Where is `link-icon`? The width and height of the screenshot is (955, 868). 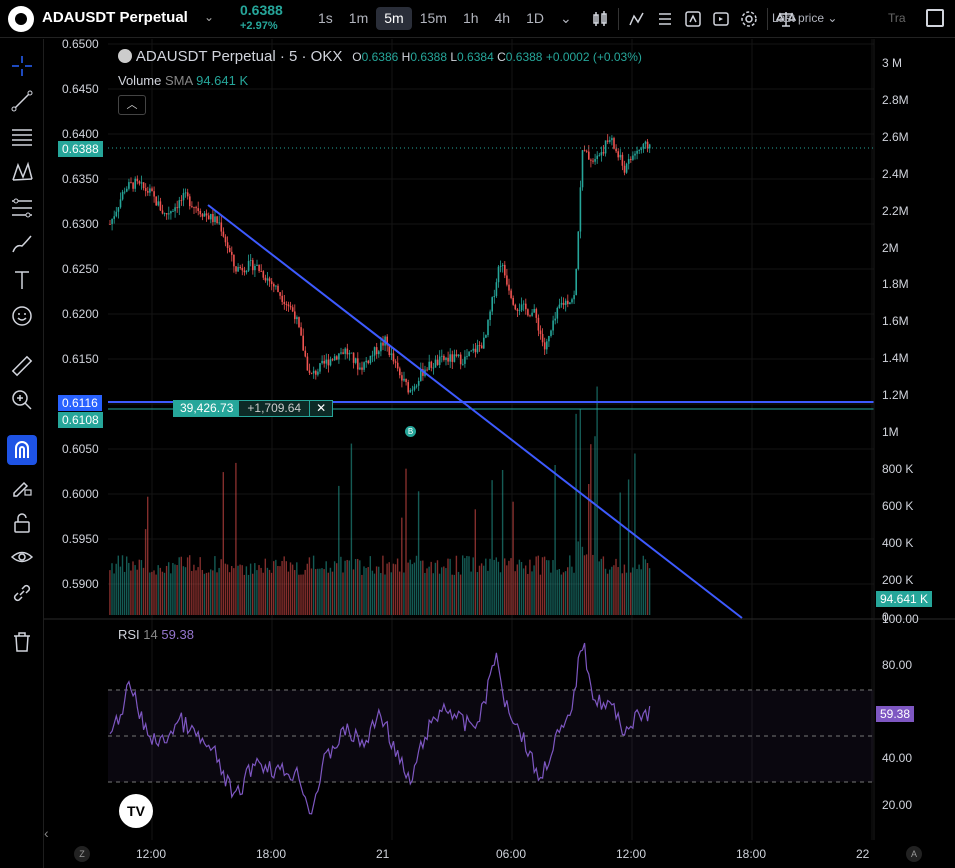
link-icon is located at coordinates (22, 593).